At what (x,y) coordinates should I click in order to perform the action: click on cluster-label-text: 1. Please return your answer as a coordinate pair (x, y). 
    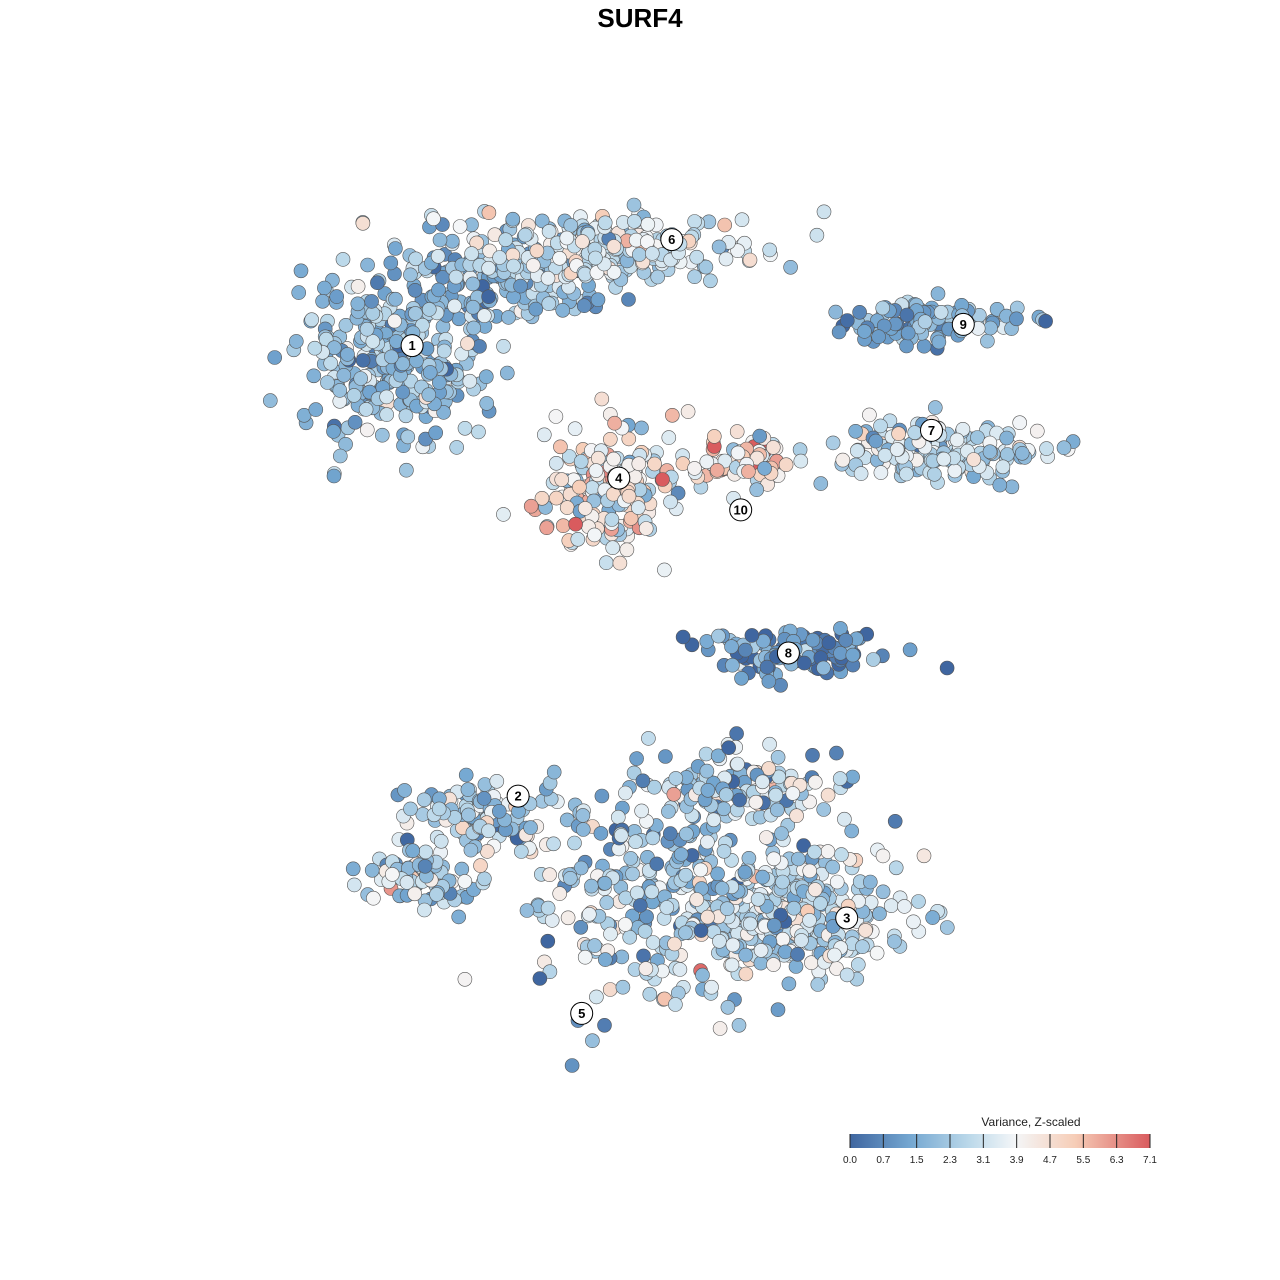
    Looking at the image, I should click on (411, 345).